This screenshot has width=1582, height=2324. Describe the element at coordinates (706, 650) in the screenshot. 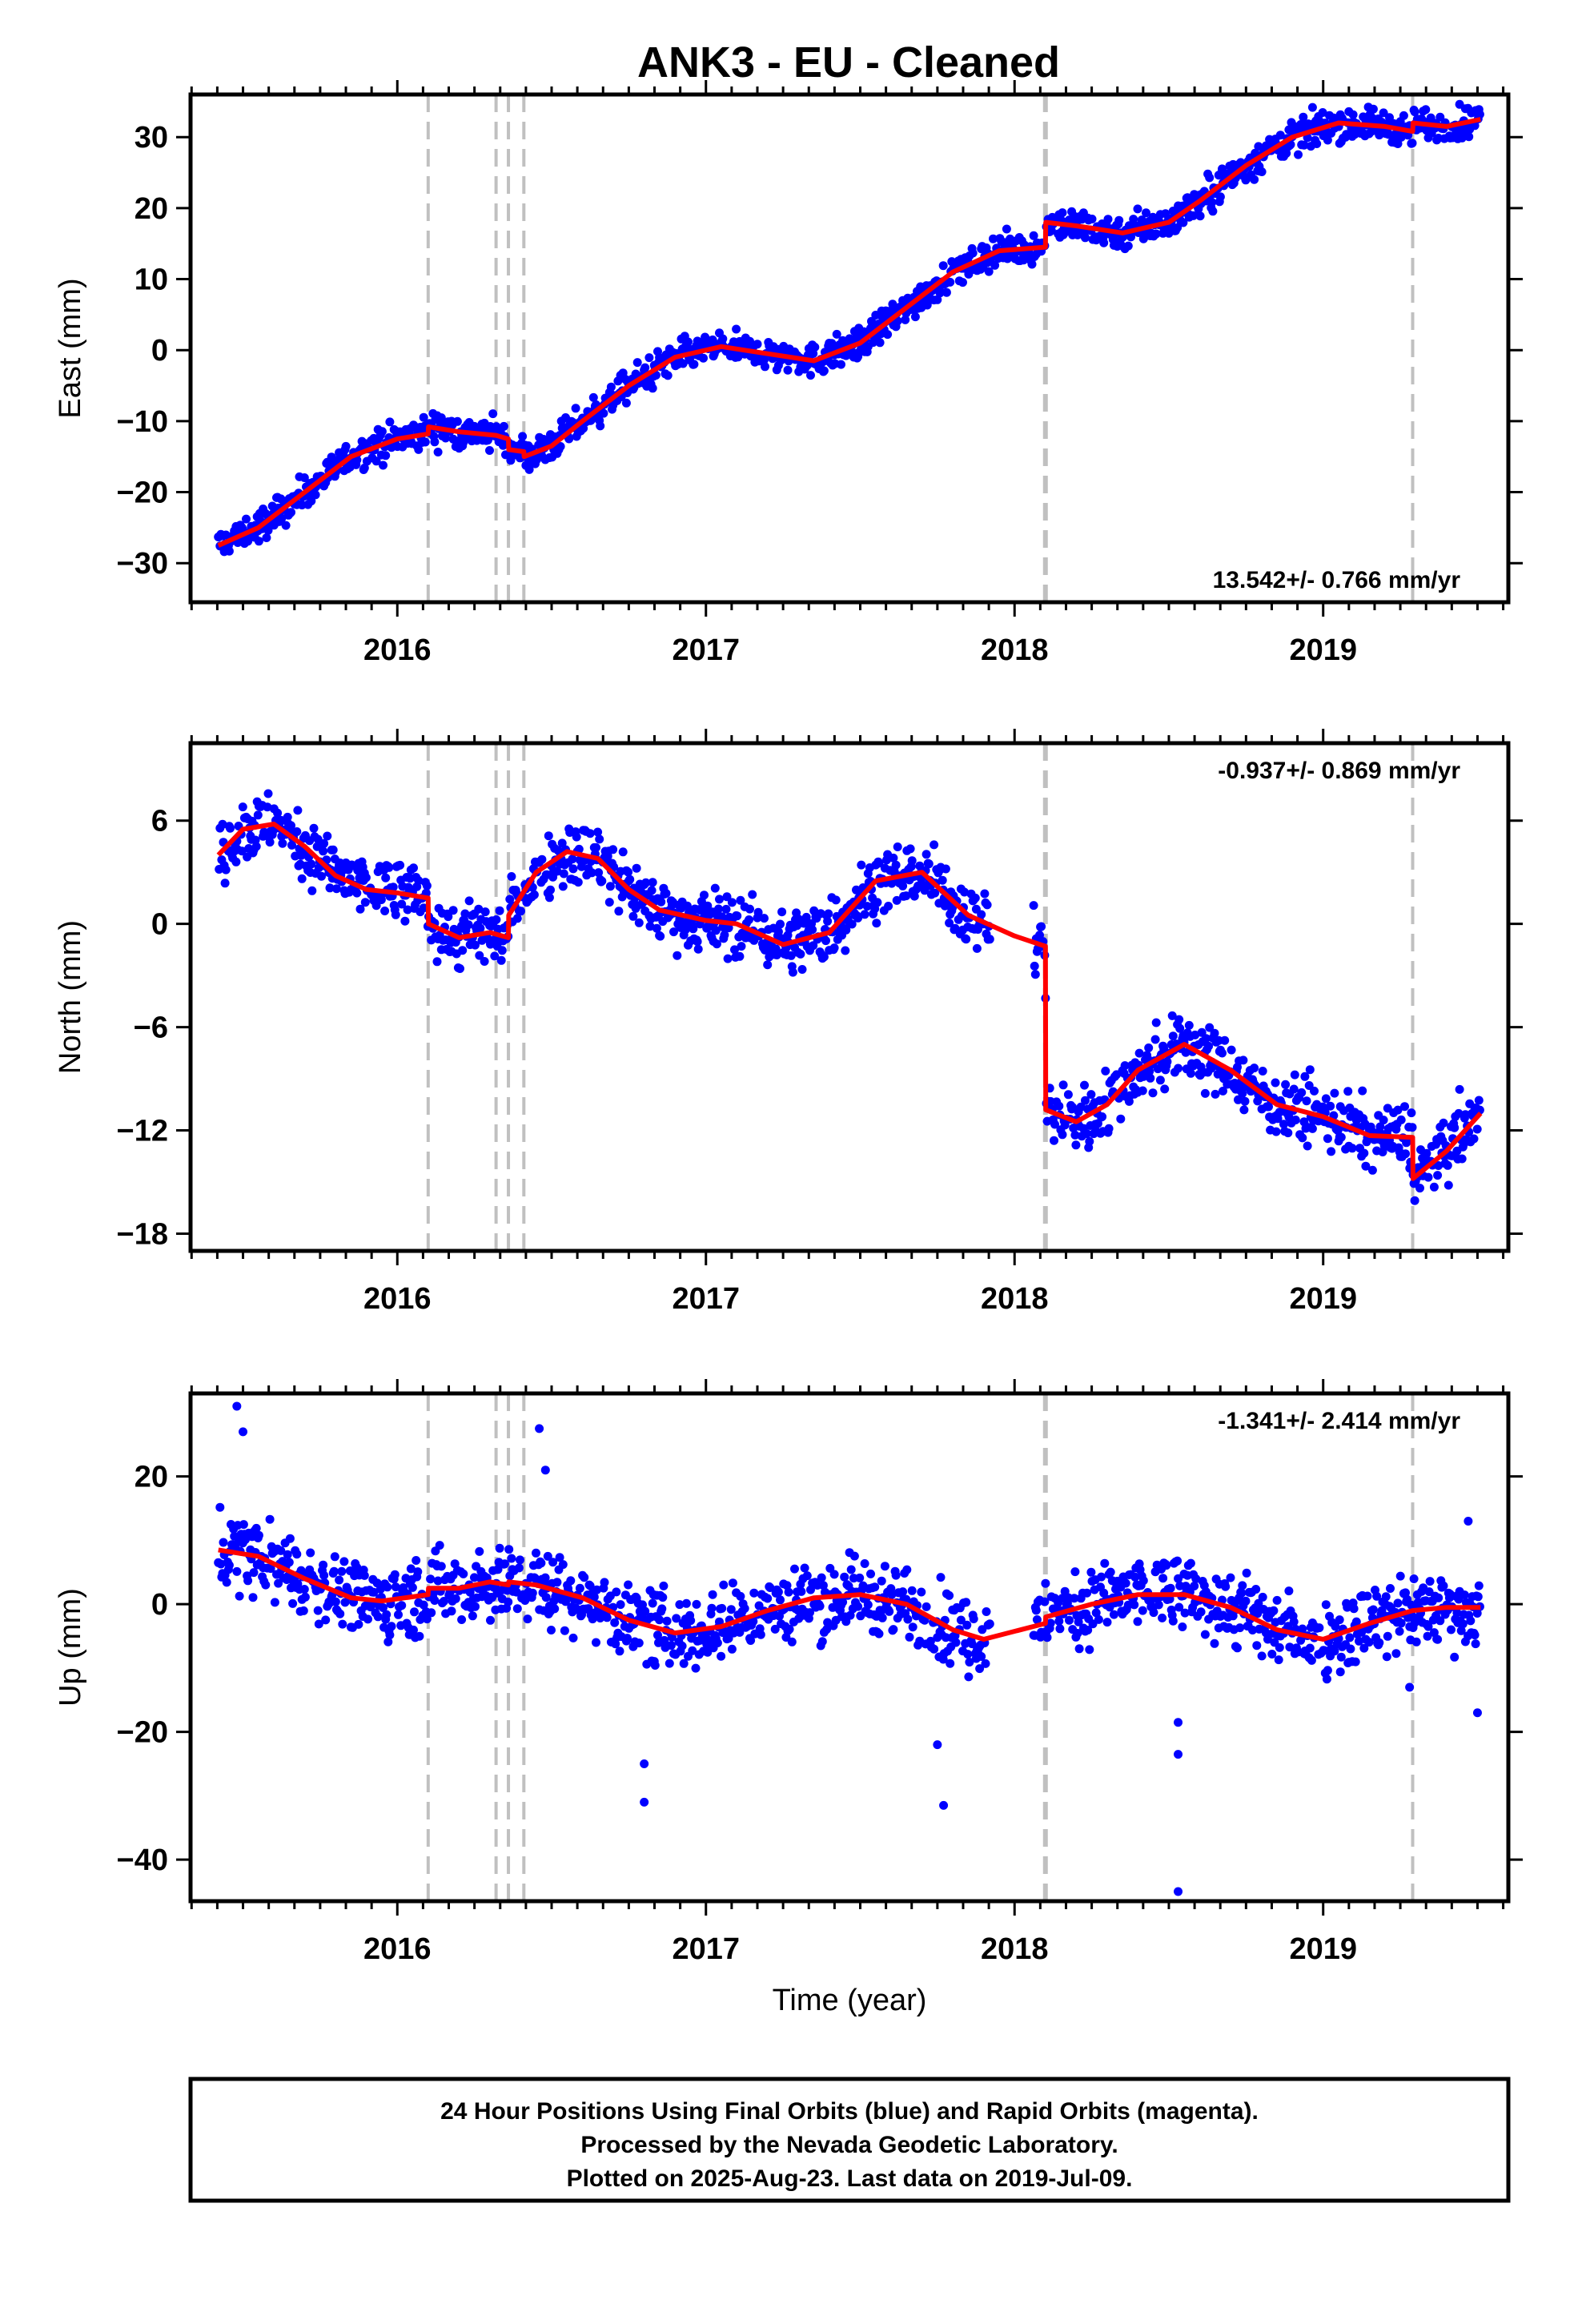

I see `east-x-tick-label: 2017` at that location.